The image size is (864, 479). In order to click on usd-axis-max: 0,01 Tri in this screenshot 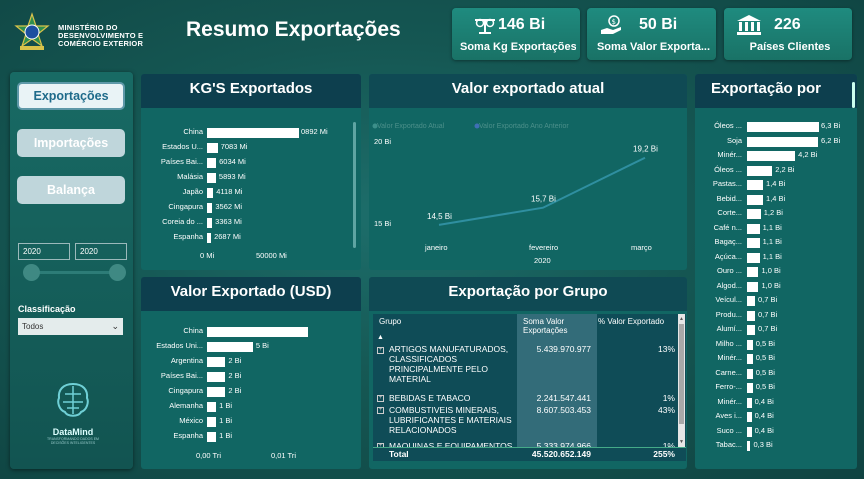, I will do `click(284, 455)`.